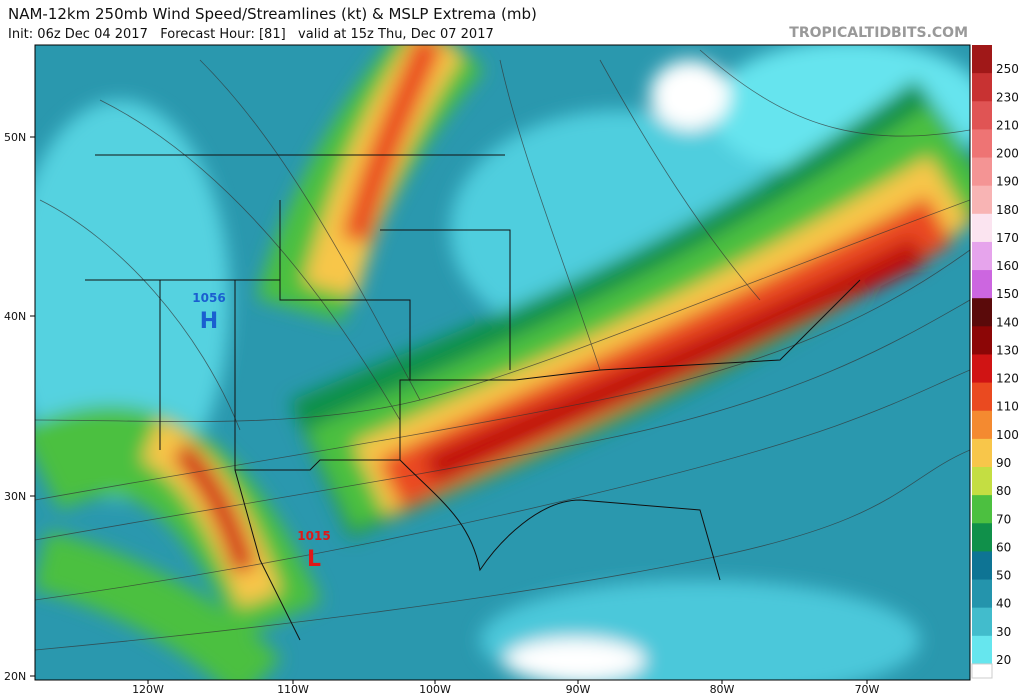 This screenshot has height=696, width=1024. I want to click on colorbar-bottom, so click(982, 671).